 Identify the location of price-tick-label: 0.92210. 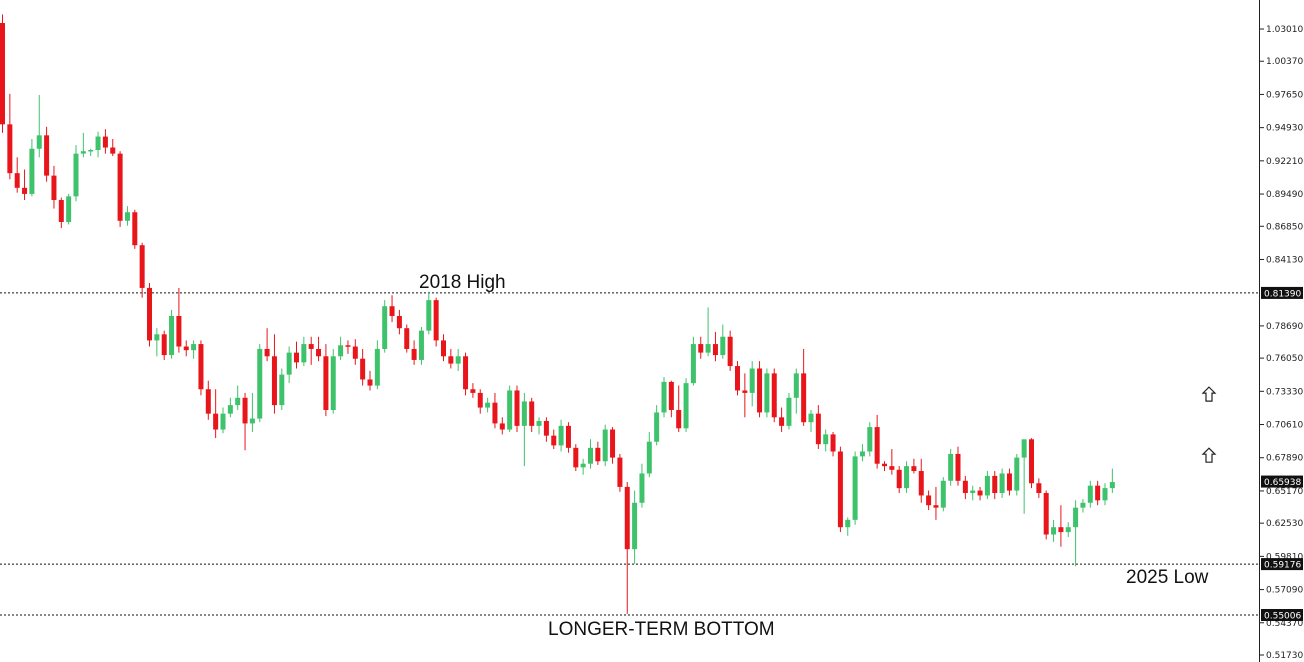
(1284, 162).